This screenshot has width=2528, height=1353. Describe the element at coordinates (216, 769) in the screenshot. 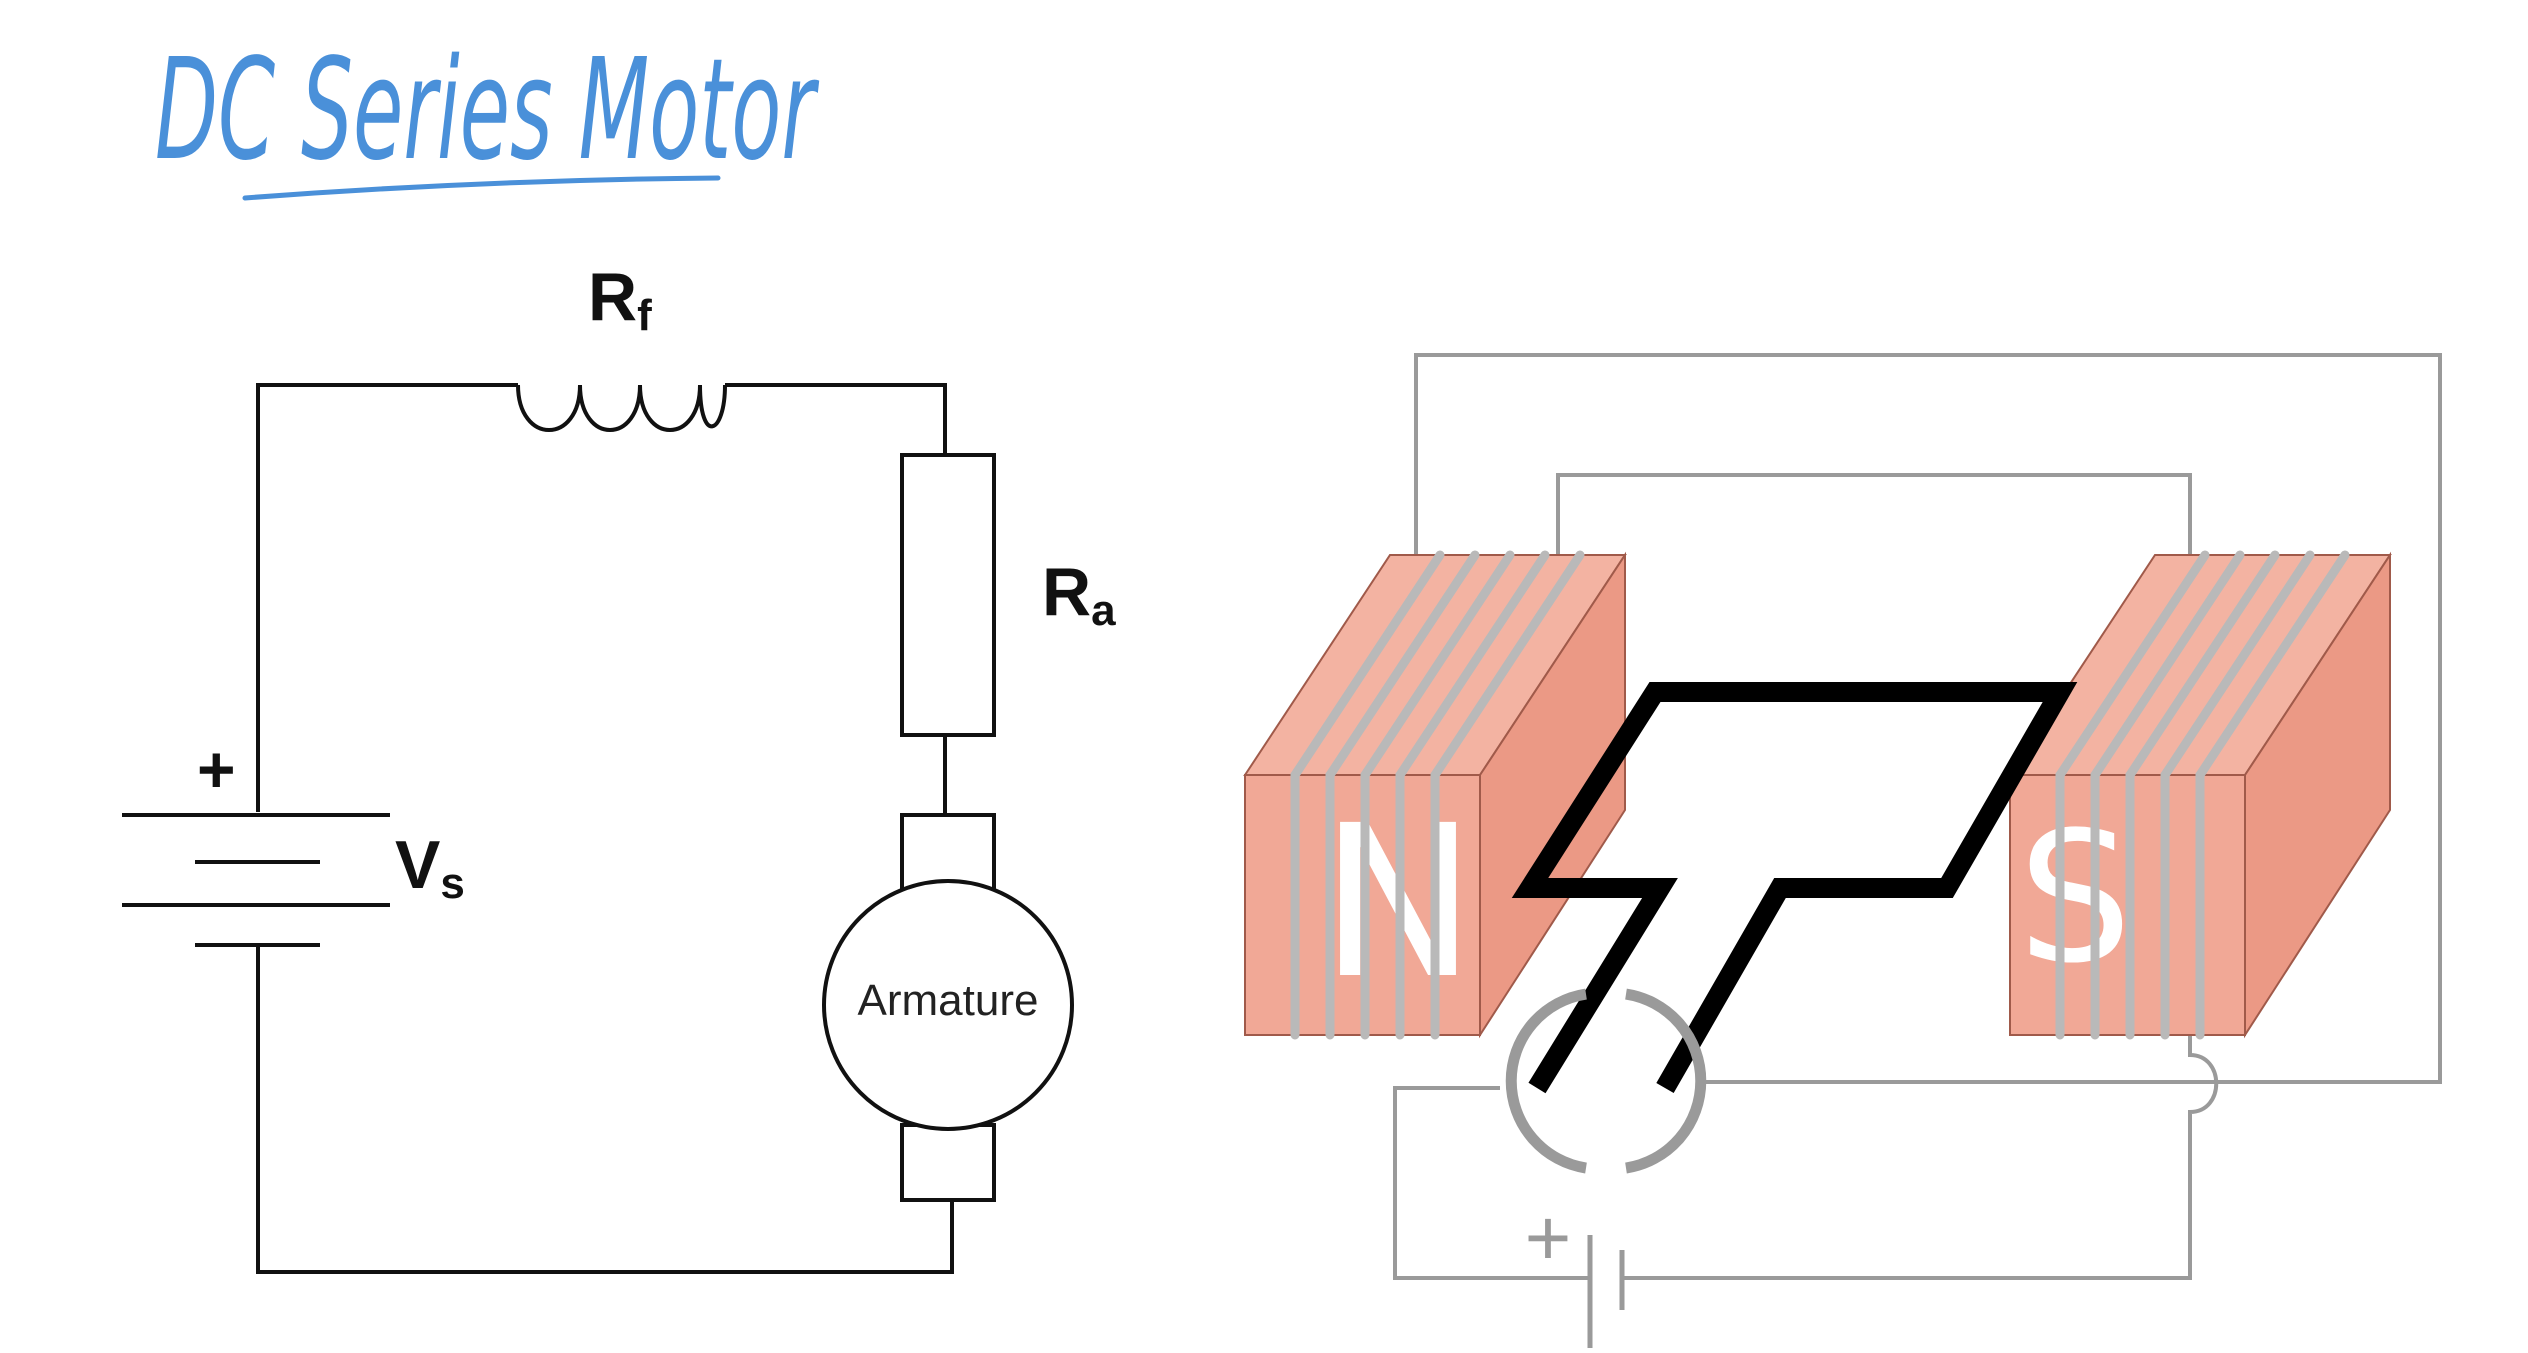

I see `battery-plus-sign: +` at that location.